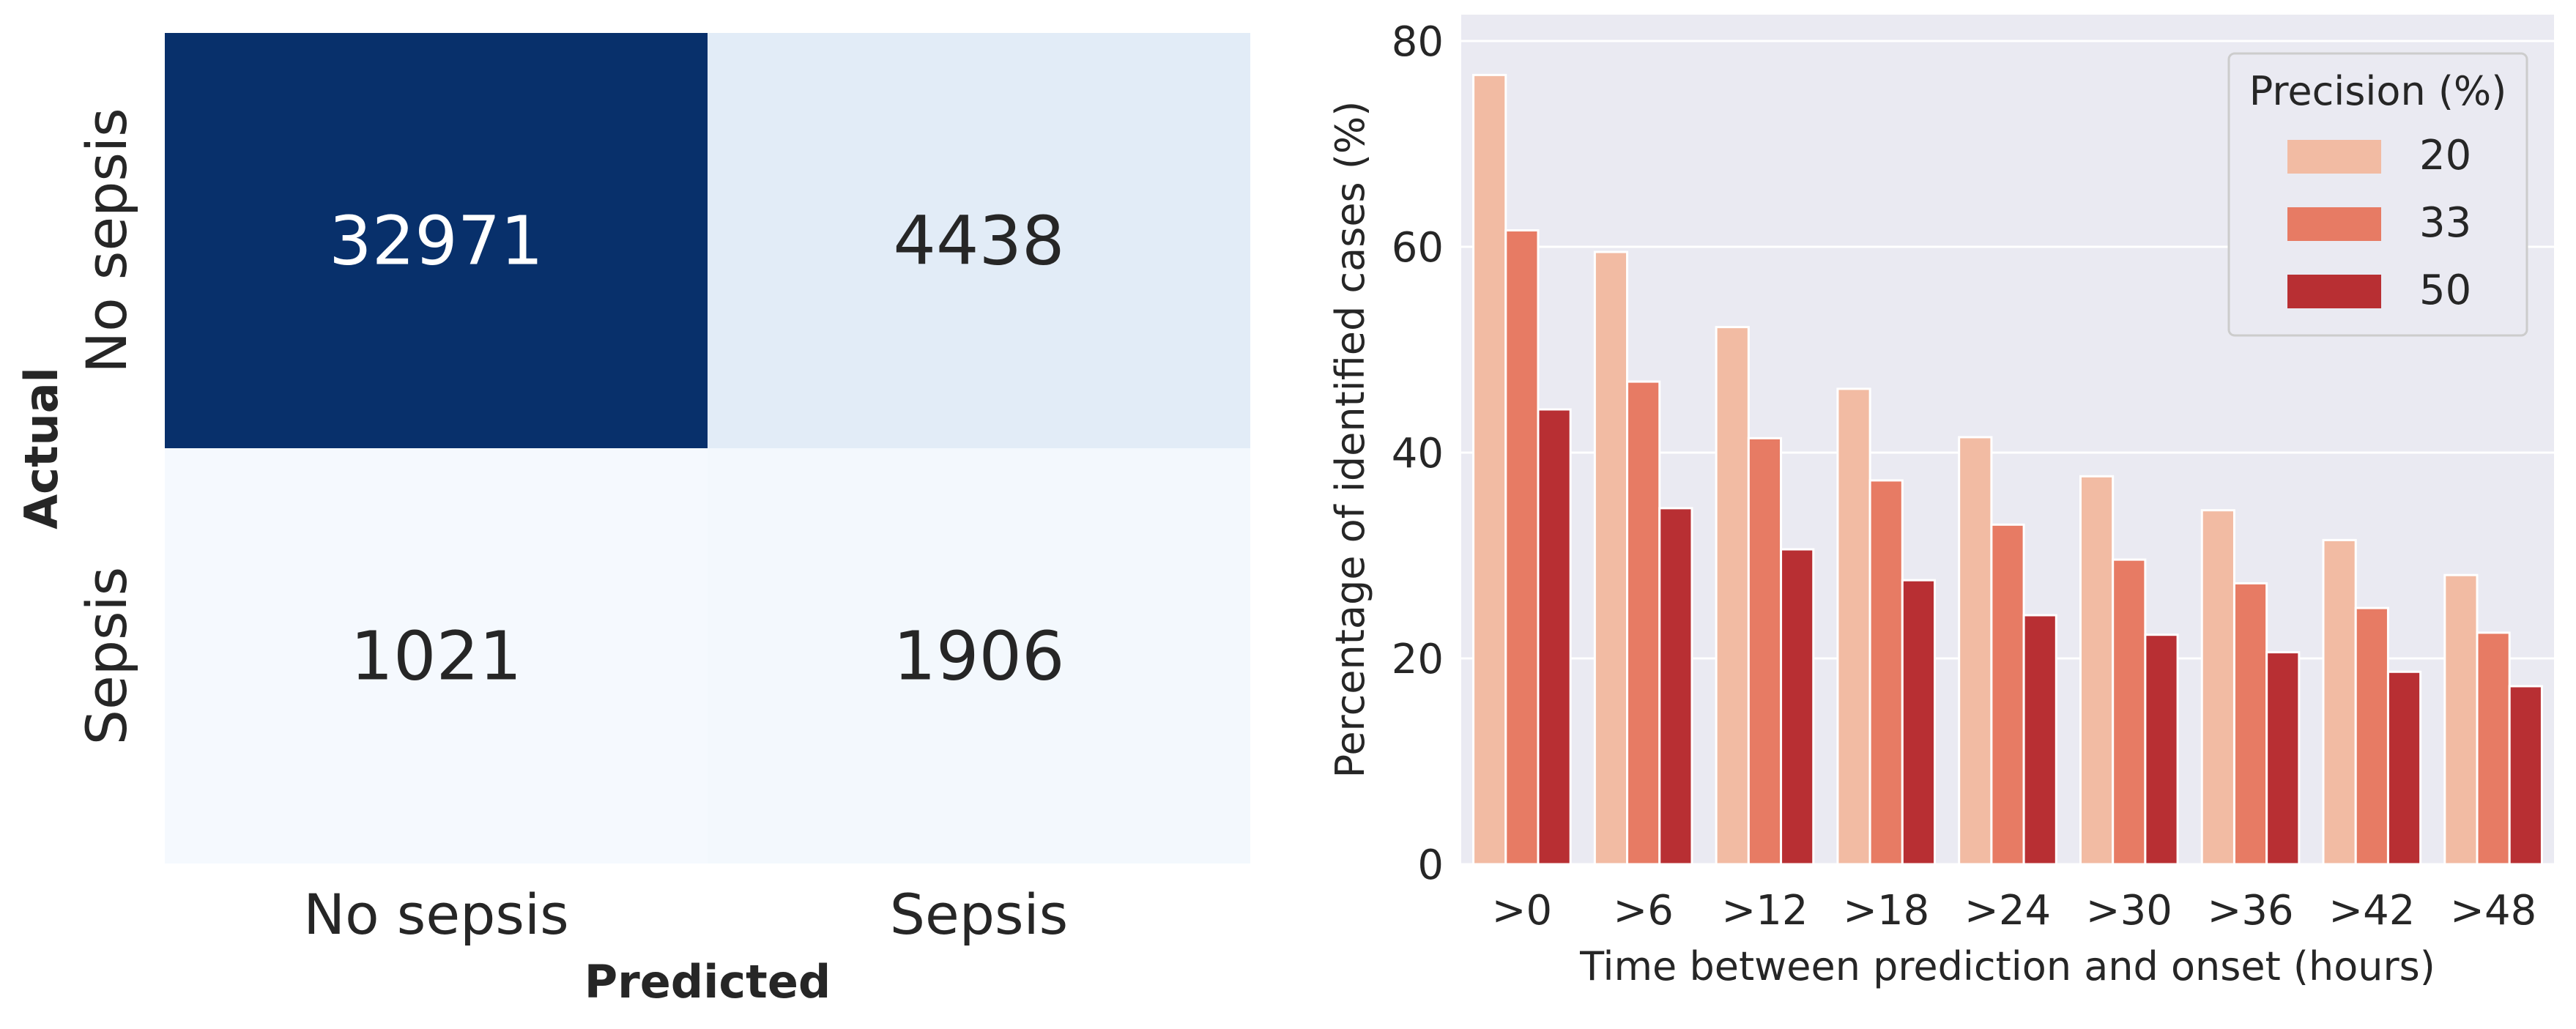  What do you see at coordinates (41, 449) in the screenshot?
I see `y-axis-label: Actual` at bounding box center [41, 449].